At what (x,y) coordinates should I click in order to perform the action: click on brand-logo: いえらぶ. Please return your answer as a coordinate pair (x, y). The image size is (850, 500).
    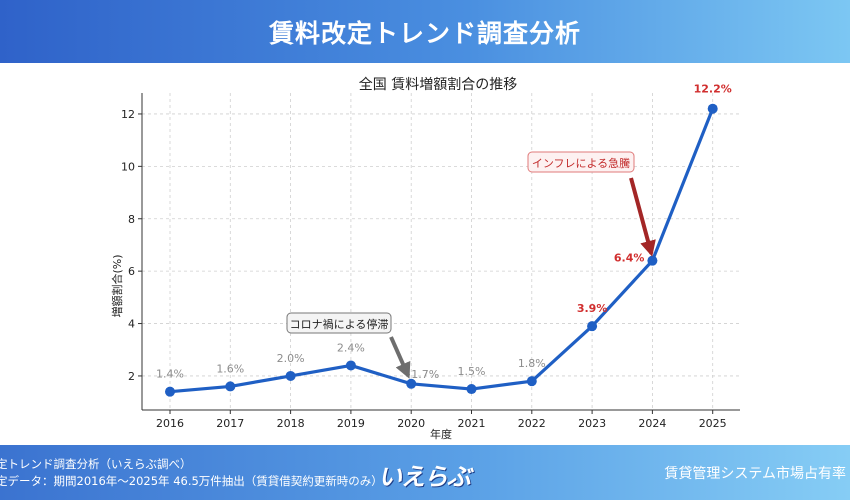
    Looking at the image, I should click on (424, 477).